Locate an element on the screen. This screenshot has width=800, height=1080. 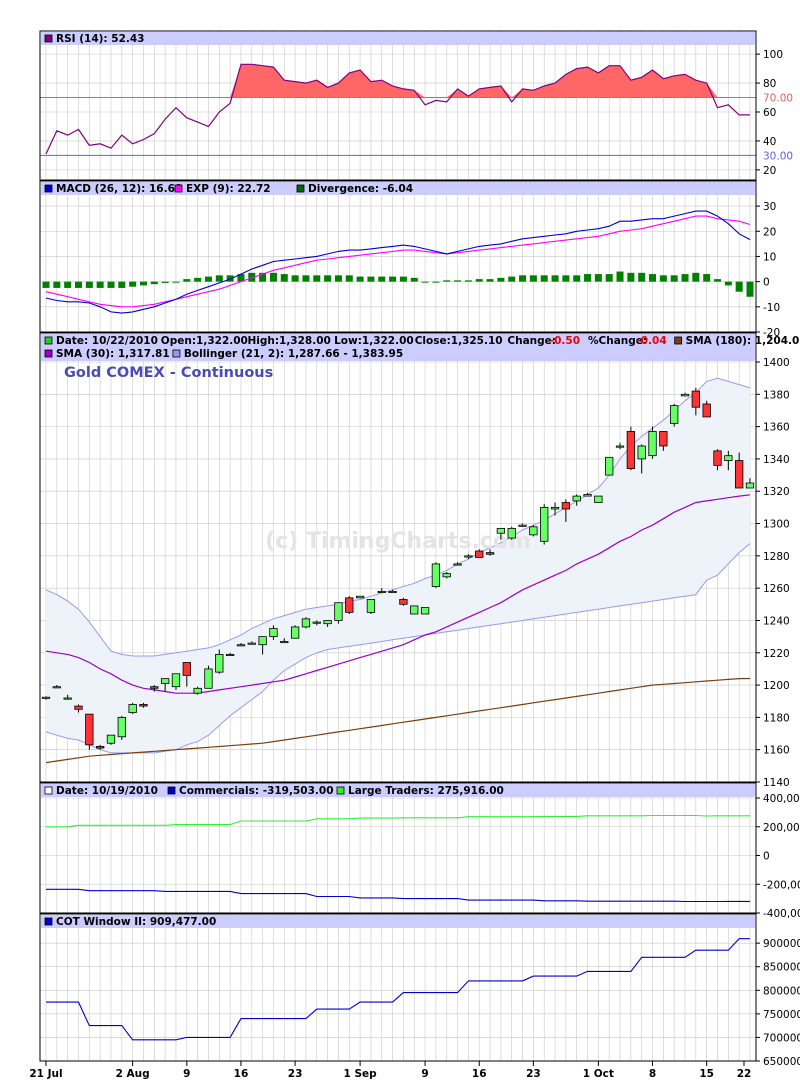
price-legend-item-6: %Change: is located at coordinates (617, 341).